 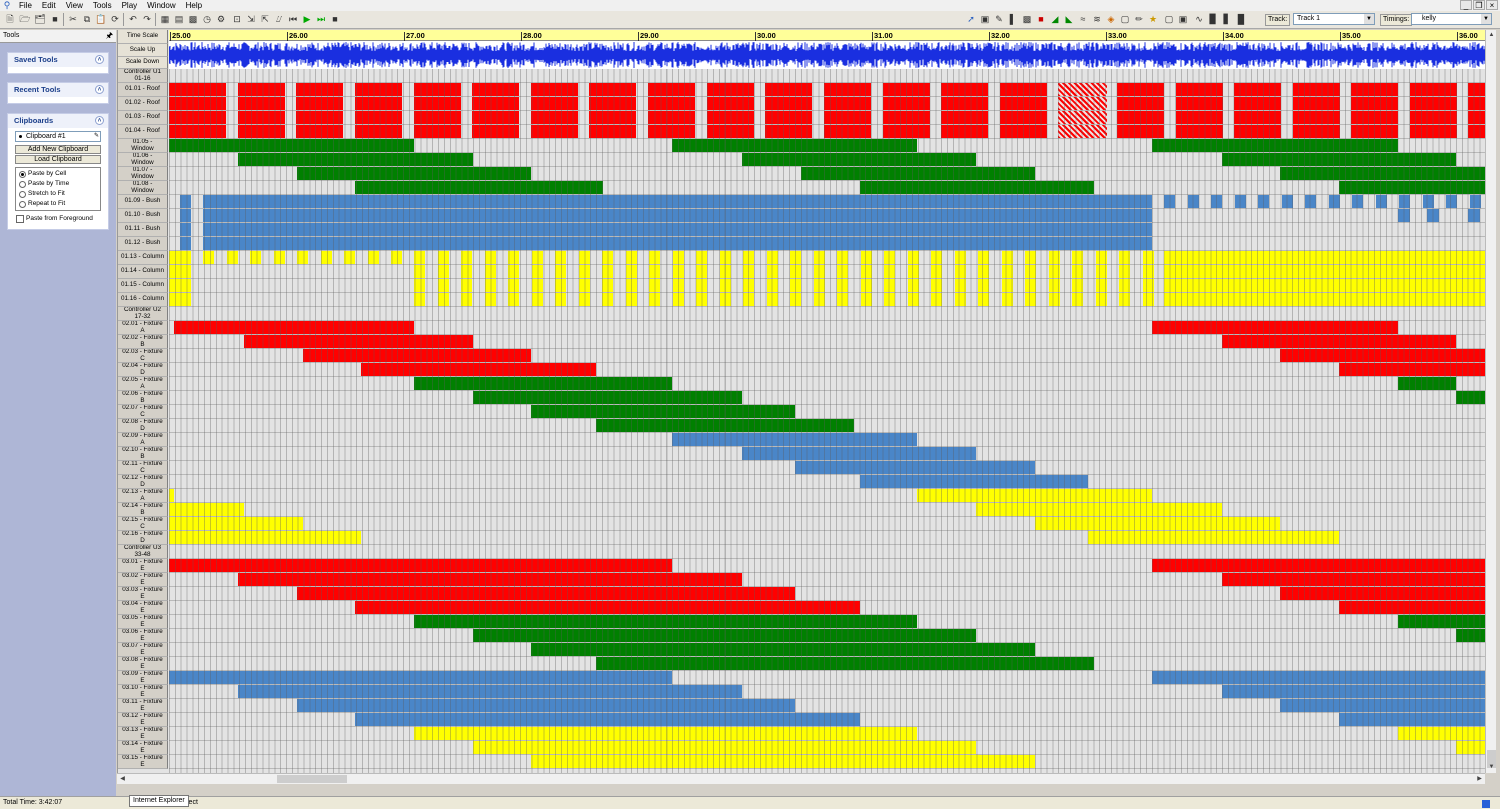 I want to click on bars-icon: ▉, so click(x=1213, y=19).